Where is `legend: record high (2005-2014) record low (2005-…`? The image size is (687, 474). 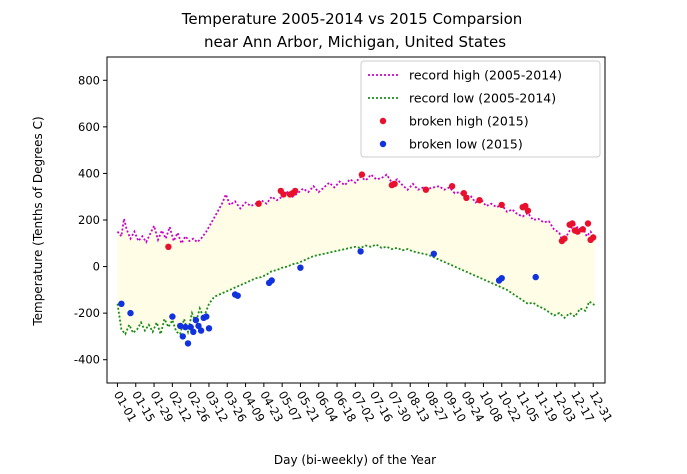 legend: record high (2005-2014) record low (2005-… is located at coordinates (480, 109).